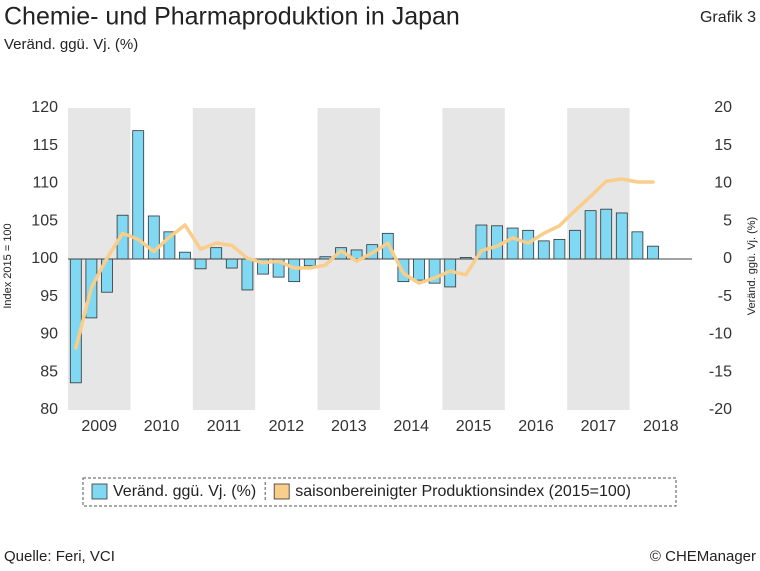 The width and height of the screenshot is (760, 571). I want to click on y2-tick-label: 10, so click(723, 183).